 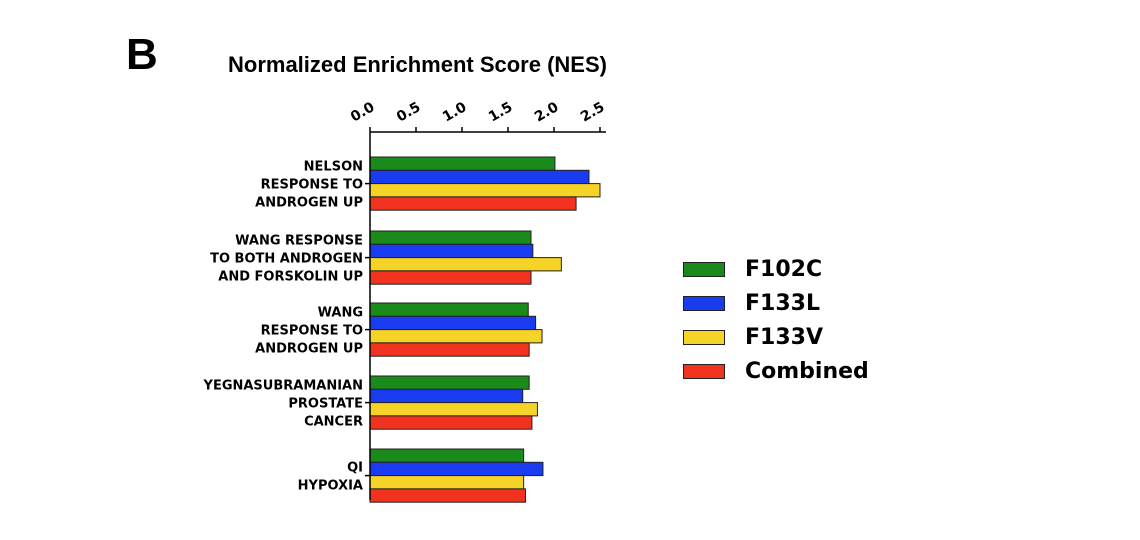 I want to click on panel-label: B, so click(x=142, y=54).